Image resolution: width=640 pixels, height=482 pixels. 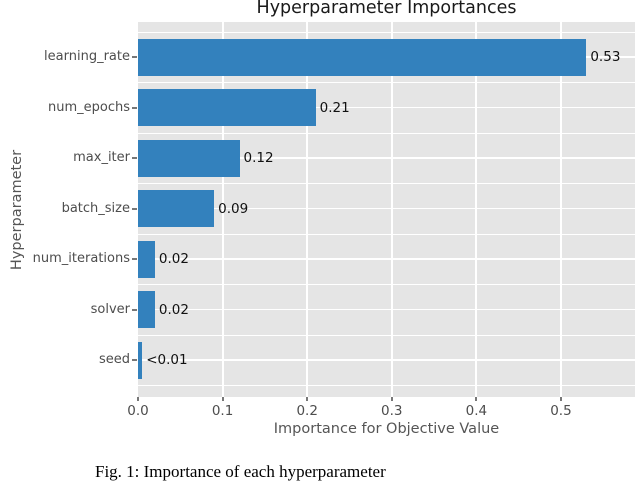 I want to click on y-tick-label-num_iterations: num_iterations, so click(x=81, y=258).